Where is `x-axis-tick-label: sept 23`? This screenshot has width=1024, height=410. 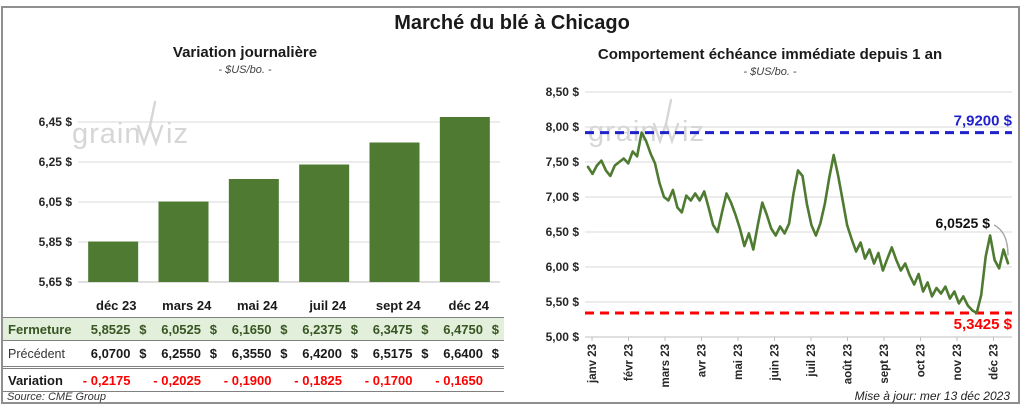 x-axis-tick-label: sept 23 is located at coordinates (885, 364).